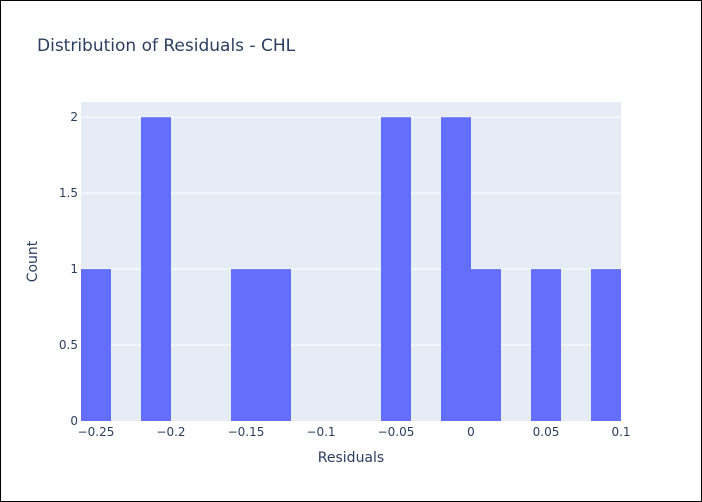 The height and width of the screenshot is (502, 702). I want to click on chart-title: Distribution of Residuals - CHL, so click(166, 46).